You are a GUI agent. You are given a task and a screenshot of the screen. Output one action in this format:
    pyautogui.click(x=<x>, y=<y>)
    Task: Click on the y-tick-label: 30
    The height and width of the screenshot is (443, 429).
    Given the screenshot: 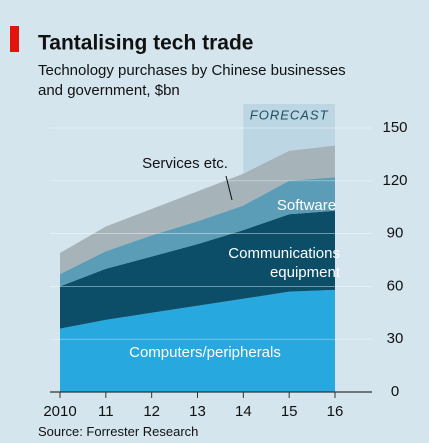 What is the action you would take?
    pyautogui.click(x=395, y=338)
    